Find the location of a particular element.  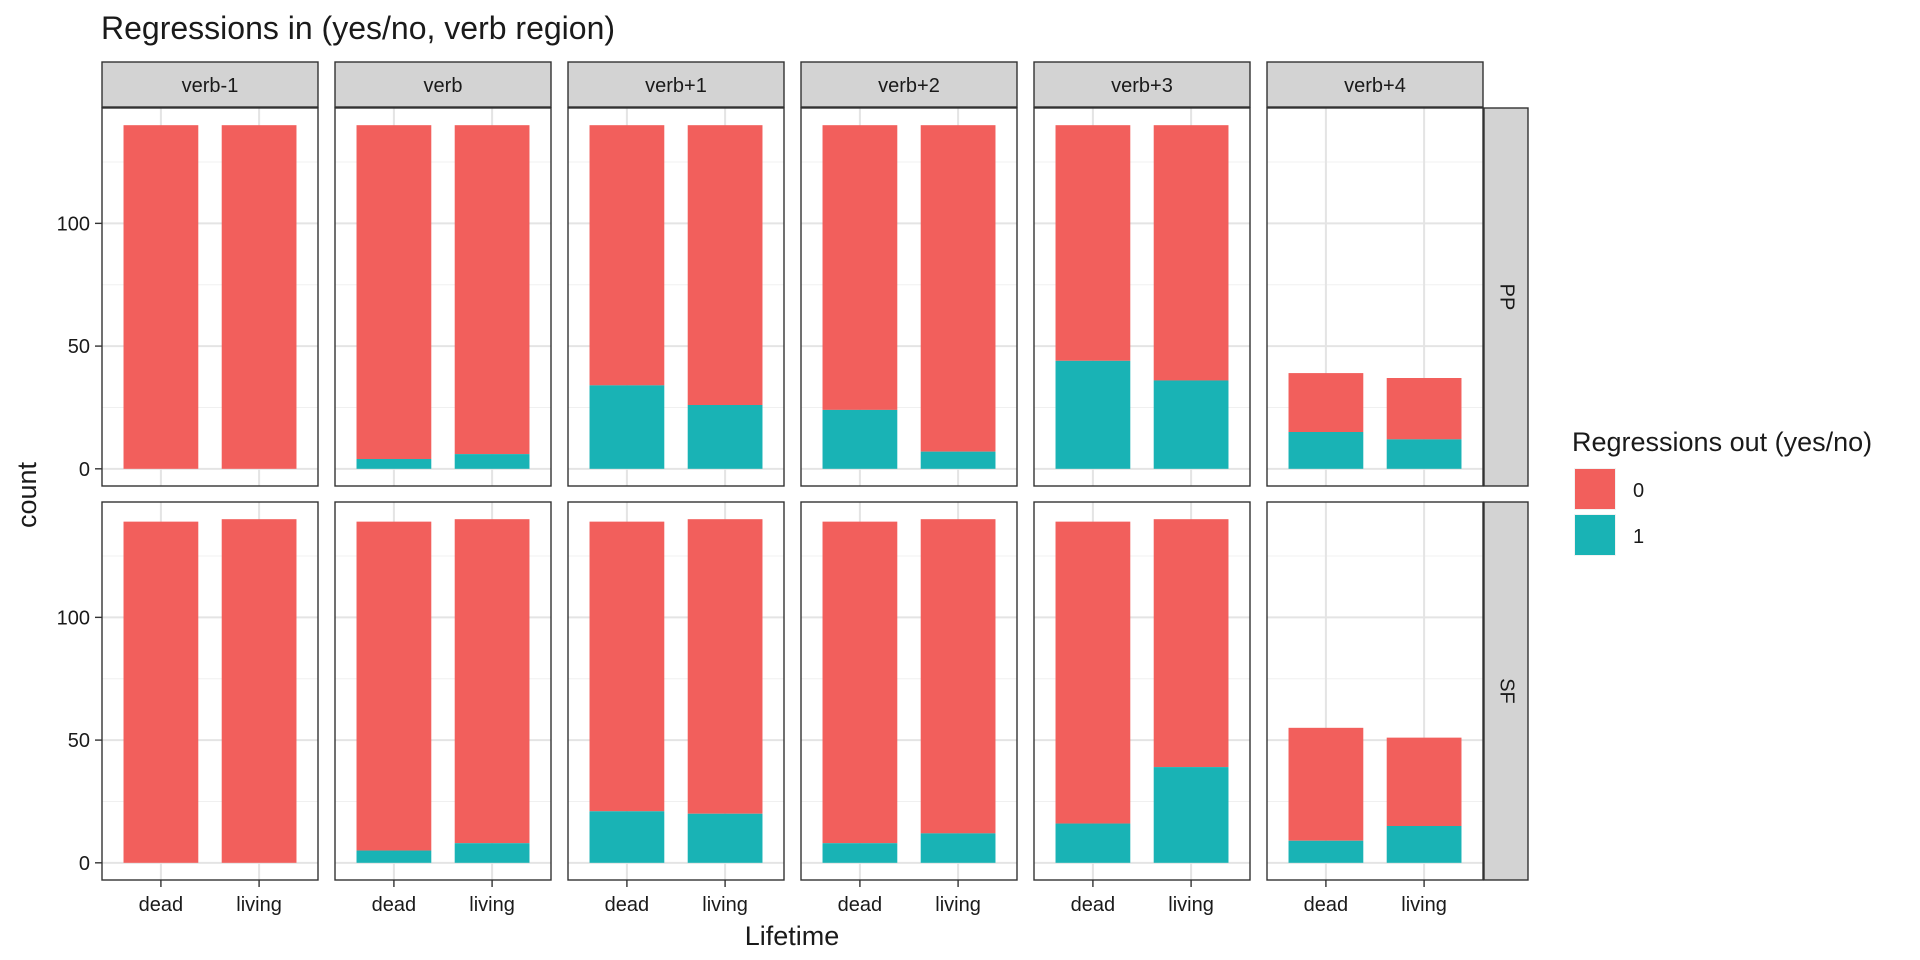

legend-label: 1 is located at coordinates (1638, 537).